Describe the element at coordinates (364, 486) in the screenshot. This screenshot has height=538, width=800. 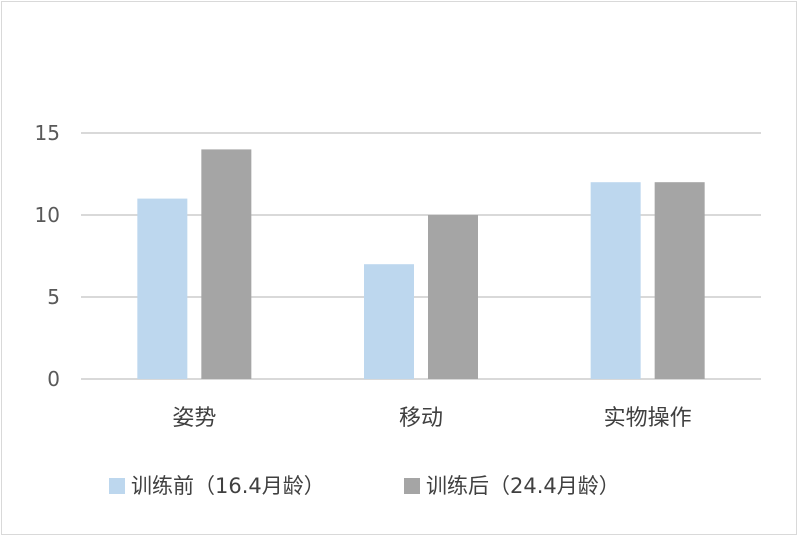
I see `legend: 训练前（16.4月龄） 训练后（24.4月龄）` at that location.